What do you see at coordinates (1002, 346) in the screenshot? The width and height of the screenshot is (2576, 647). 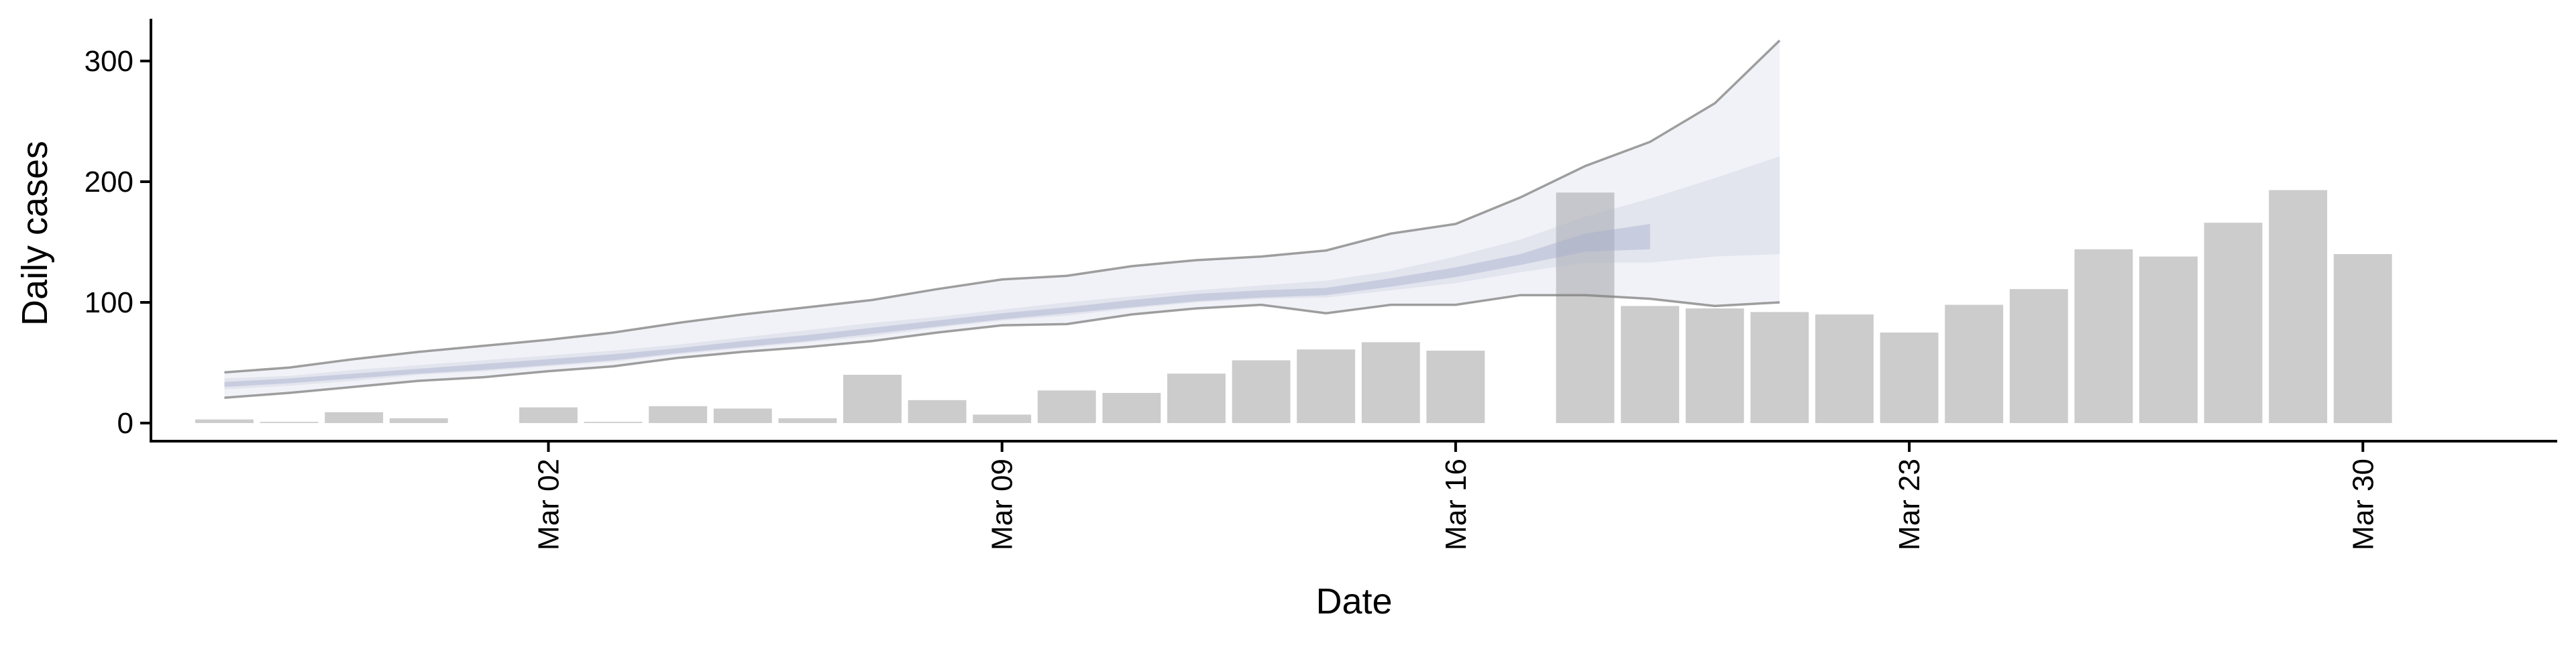 I see `forecast-lower-line` at bounding box center [1002, 346].